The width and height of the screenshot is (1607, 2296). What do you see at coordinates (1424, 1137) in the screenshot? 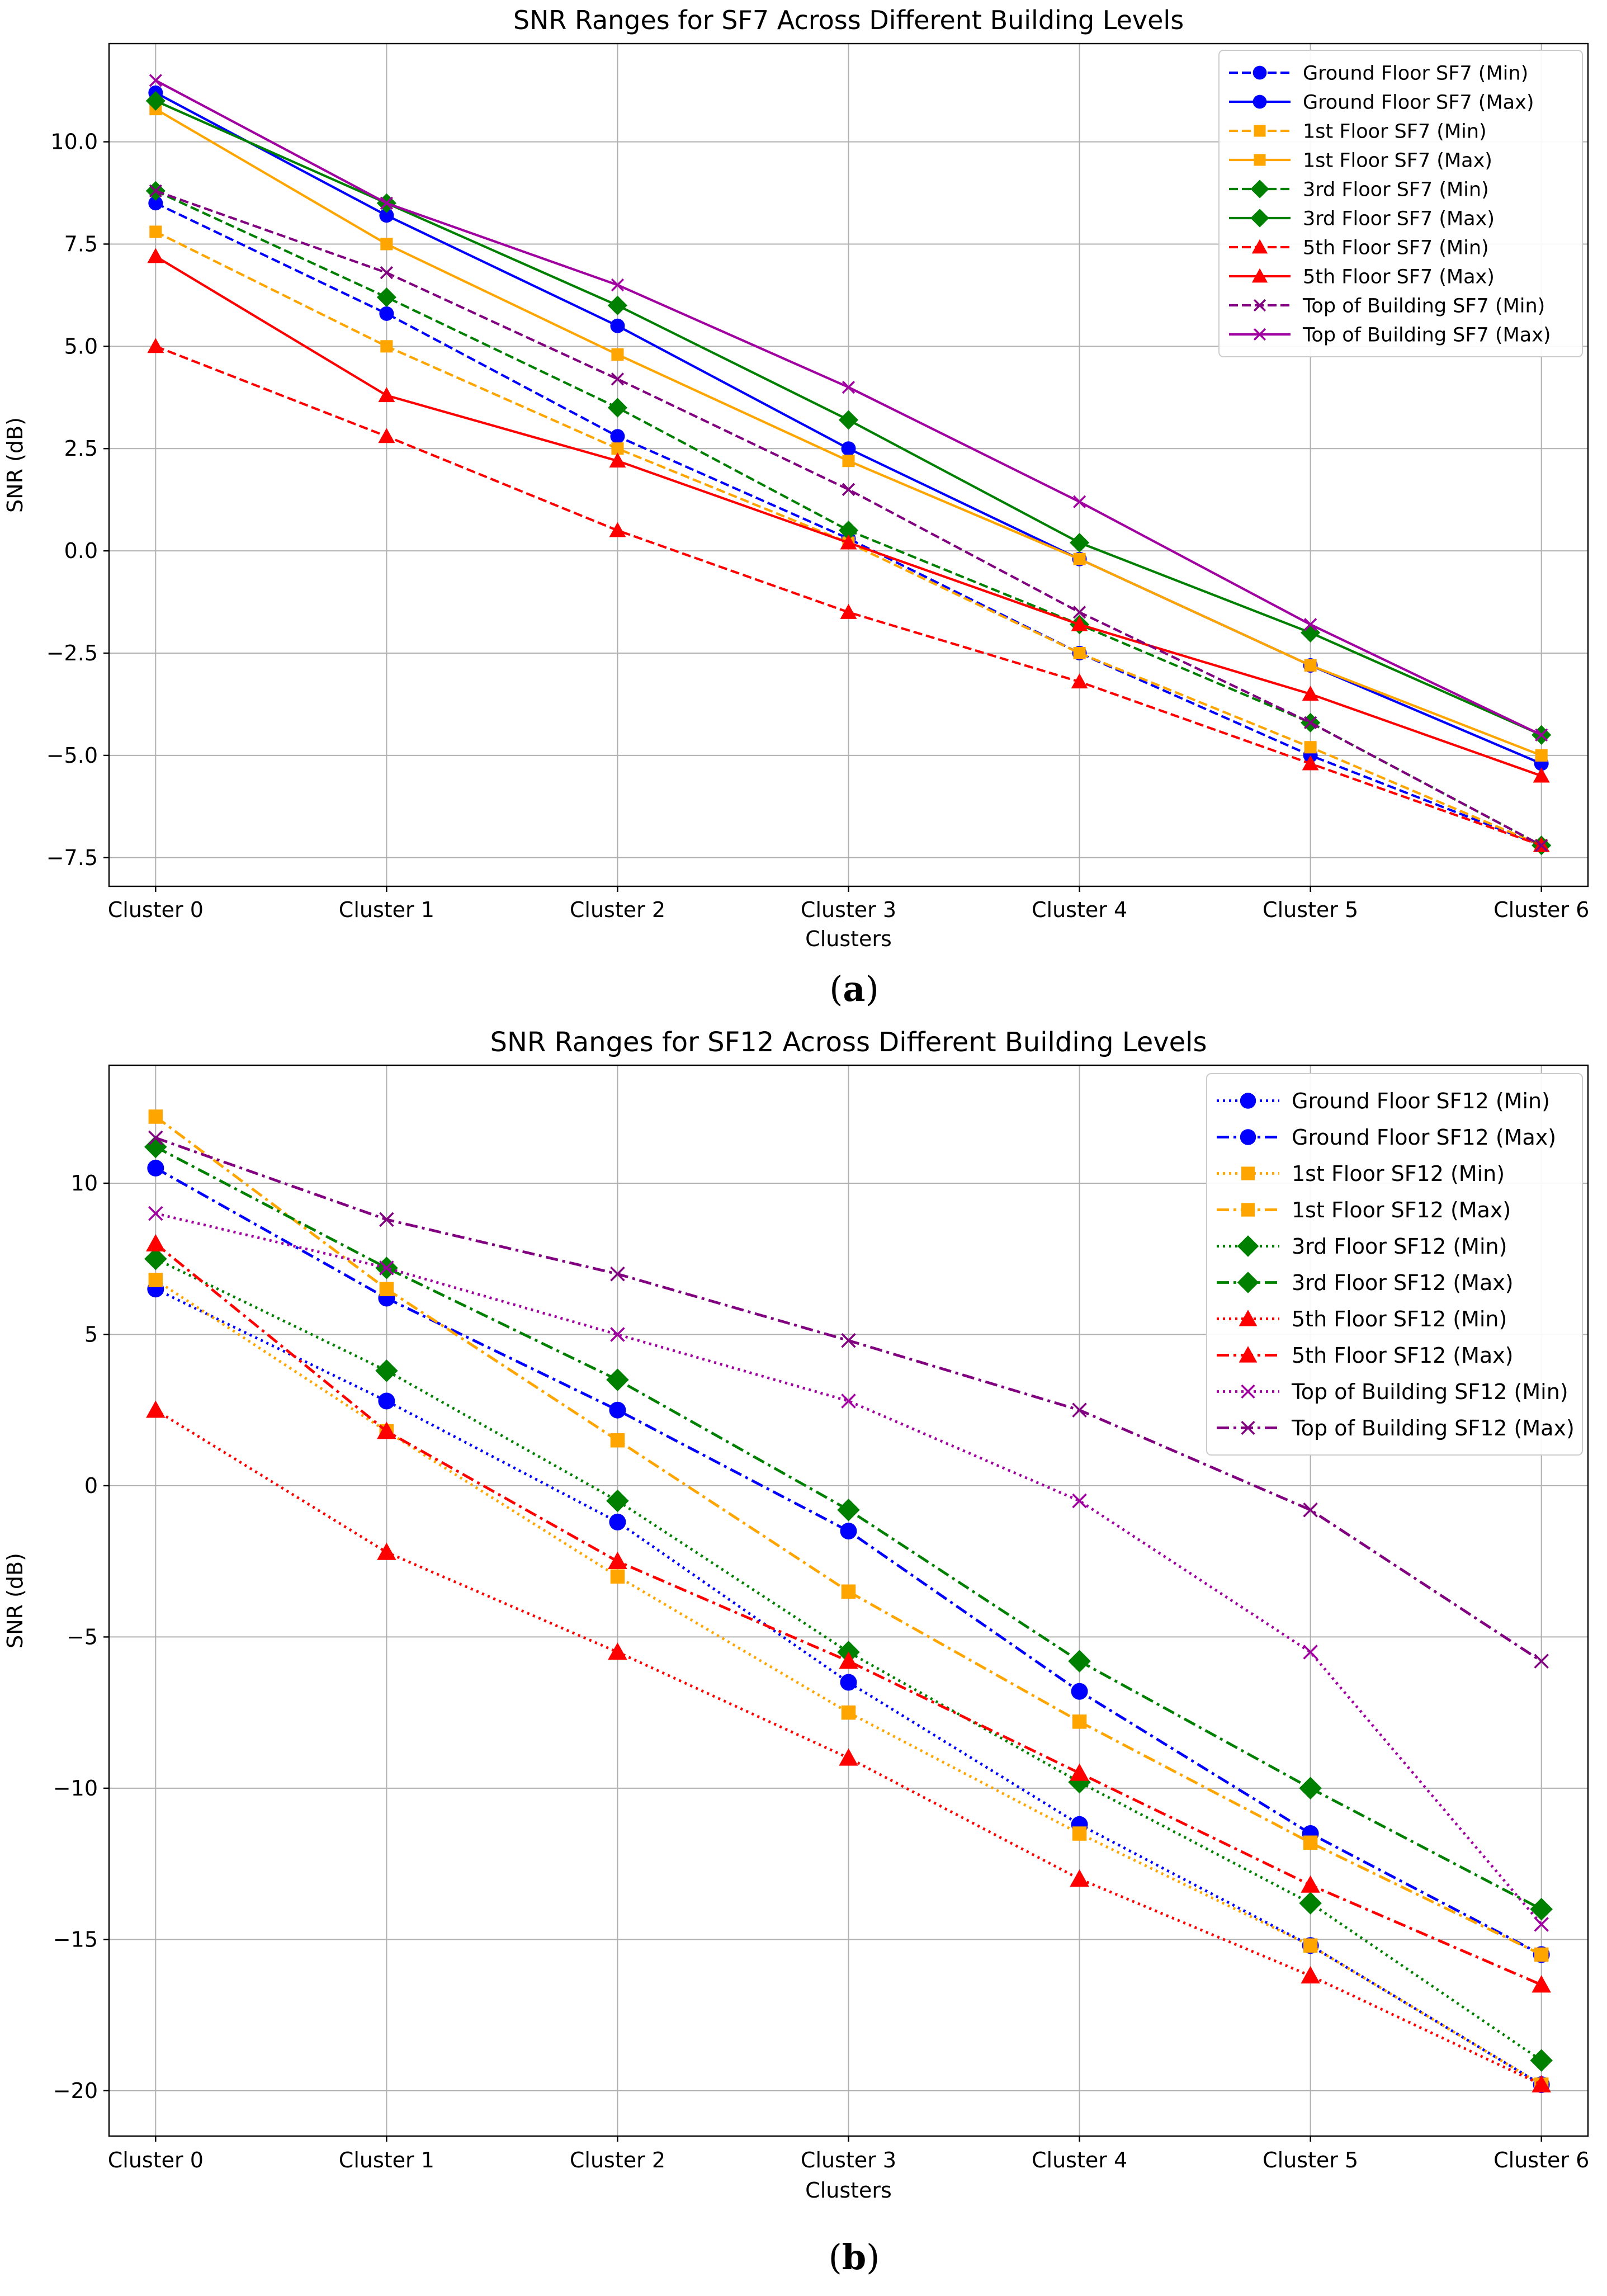
I see `legend-label: Ground Floor SF12 (Max)` at bounding box center [1424, 1137].